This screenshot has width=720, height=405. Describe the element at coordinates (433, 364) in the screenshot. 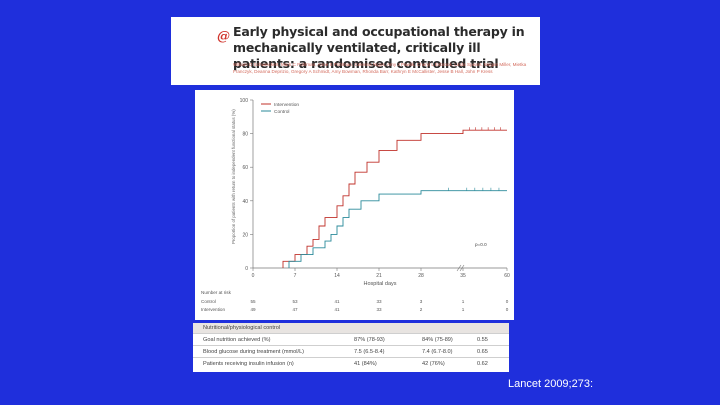

I see `table-cell-v2: 42 (76%)` at that location.